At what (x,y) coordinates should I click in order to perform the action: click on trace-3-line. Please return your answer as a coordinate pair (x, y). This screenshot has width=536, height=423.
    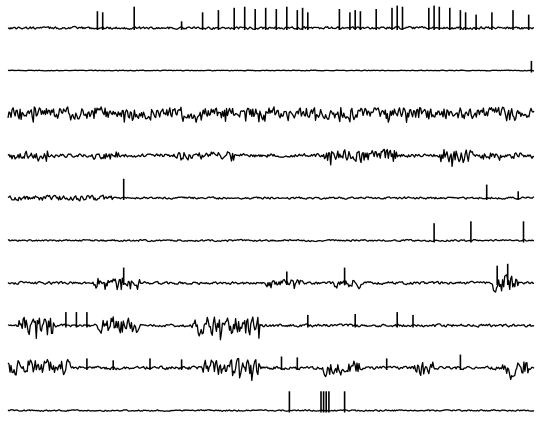
    Looking at the image, I should click on (271, 114).